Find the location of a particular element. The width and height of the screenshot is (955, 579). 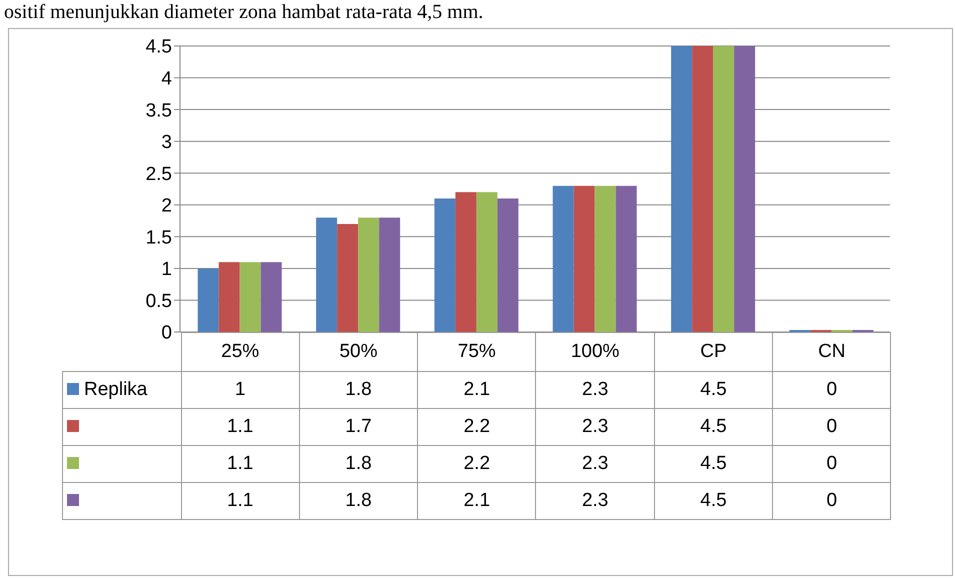

y-tick-label: 0.5 is located at coordinates (159, 301).